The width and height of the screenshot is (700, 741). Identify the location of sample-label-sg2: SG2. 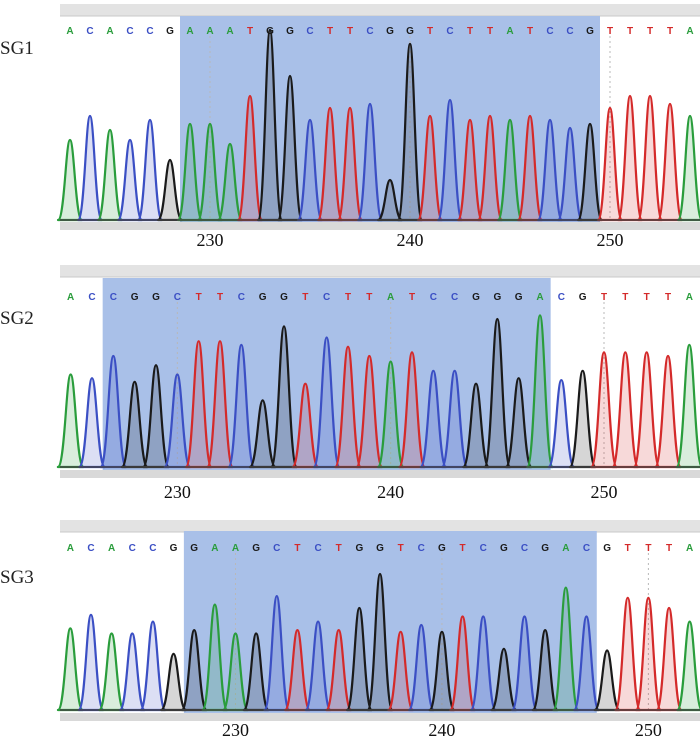
(17, 318).